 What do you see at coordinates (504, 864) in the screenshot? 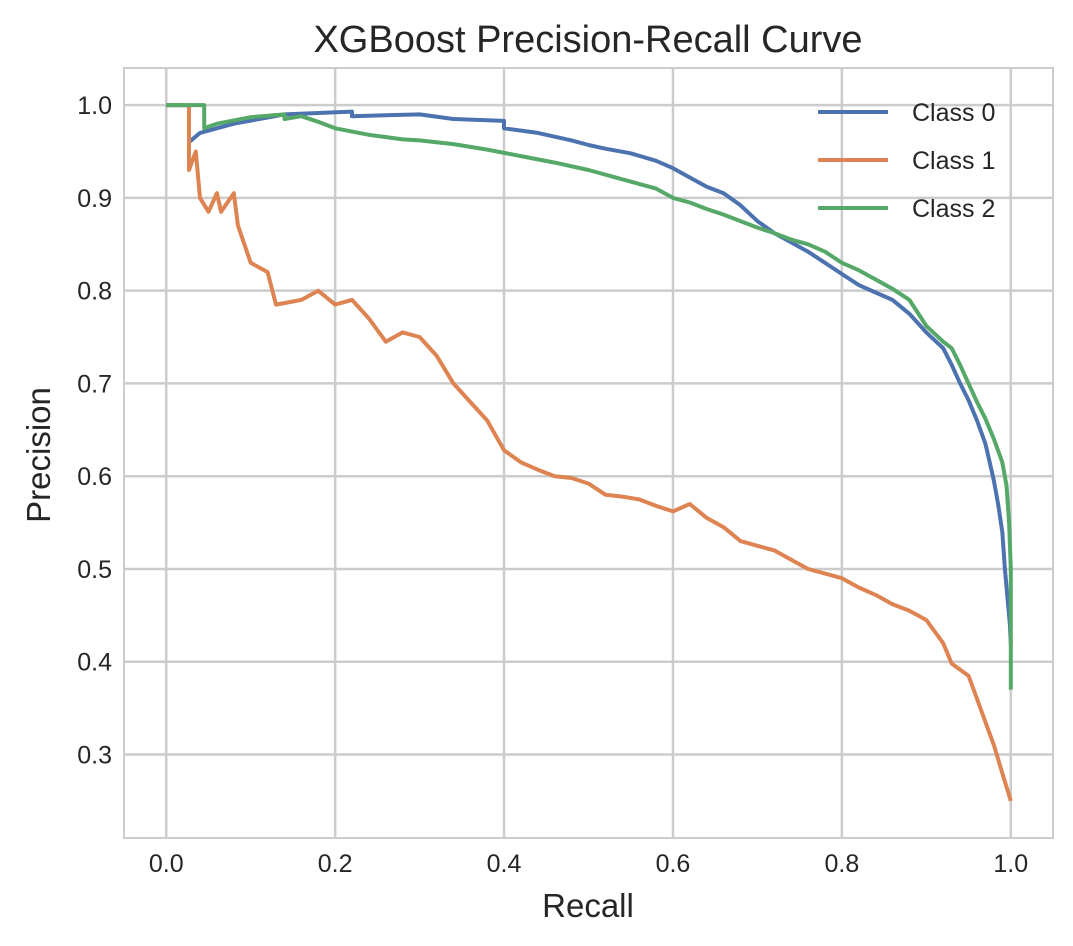
I see `x-tick-label: 0.4` at bounding box center [504, 864].